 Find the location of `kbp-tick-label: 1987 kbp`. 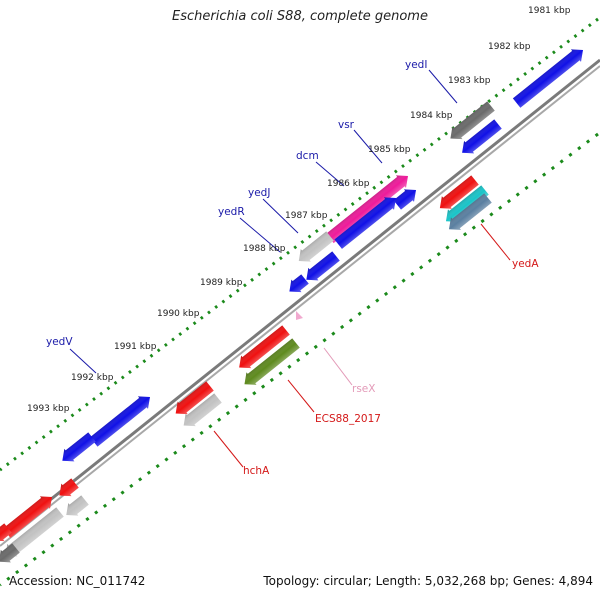

kbp-tick-label: 1987 kbp is located at coordinates (306, 216).